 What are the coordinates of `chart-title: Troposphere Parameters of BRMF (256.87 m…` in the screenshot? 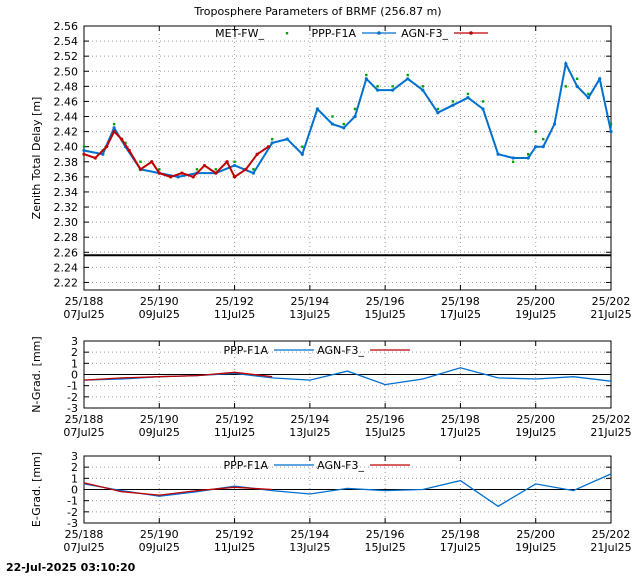 It's located at (317, 11).